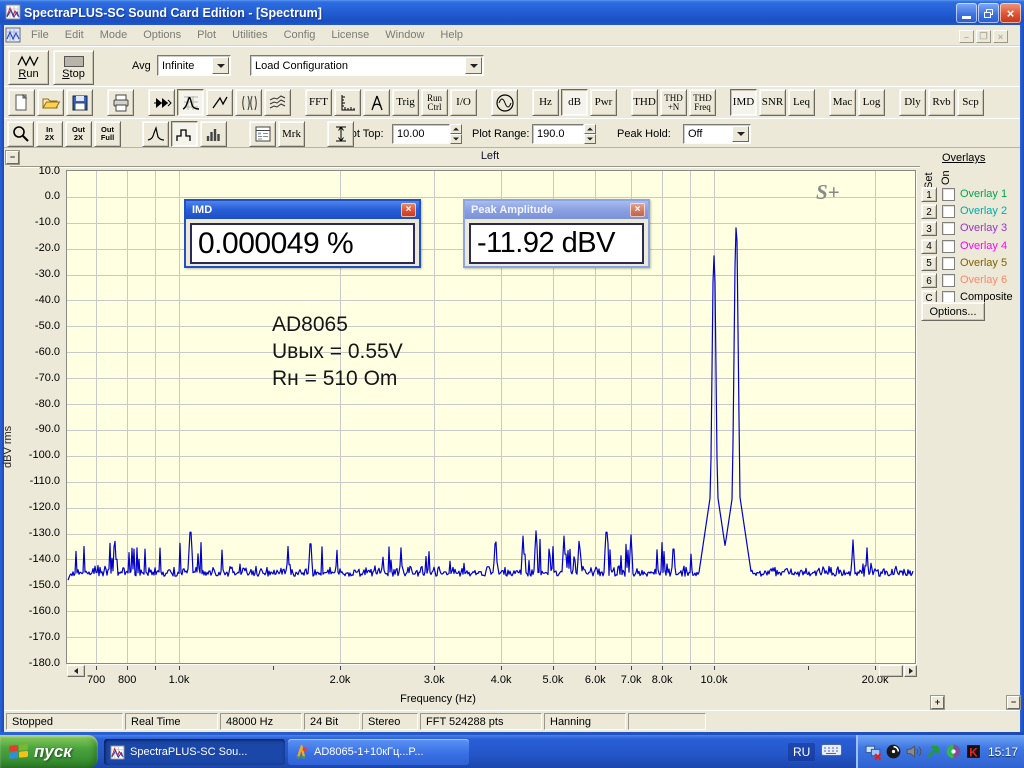 This screenshot has width=1024, height=768. What do you see at coordinates (929, 280) in the screenshot?
I see `overlay-set-button-6: 6` at bounding box center [929, 280].